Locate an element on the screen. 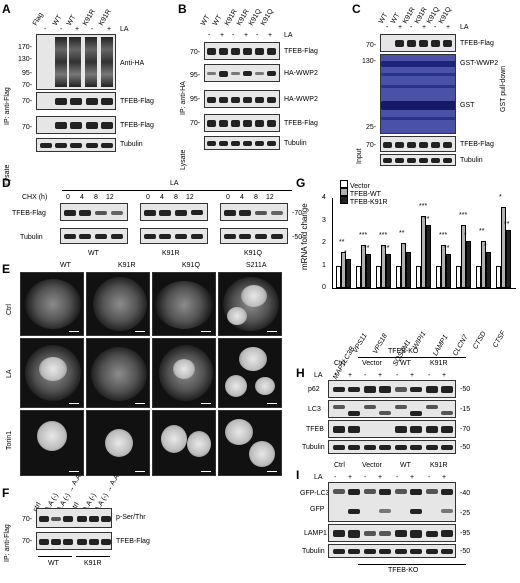 The image size is (520, 583). band-label: GFP is located at coordinates (317, 509).